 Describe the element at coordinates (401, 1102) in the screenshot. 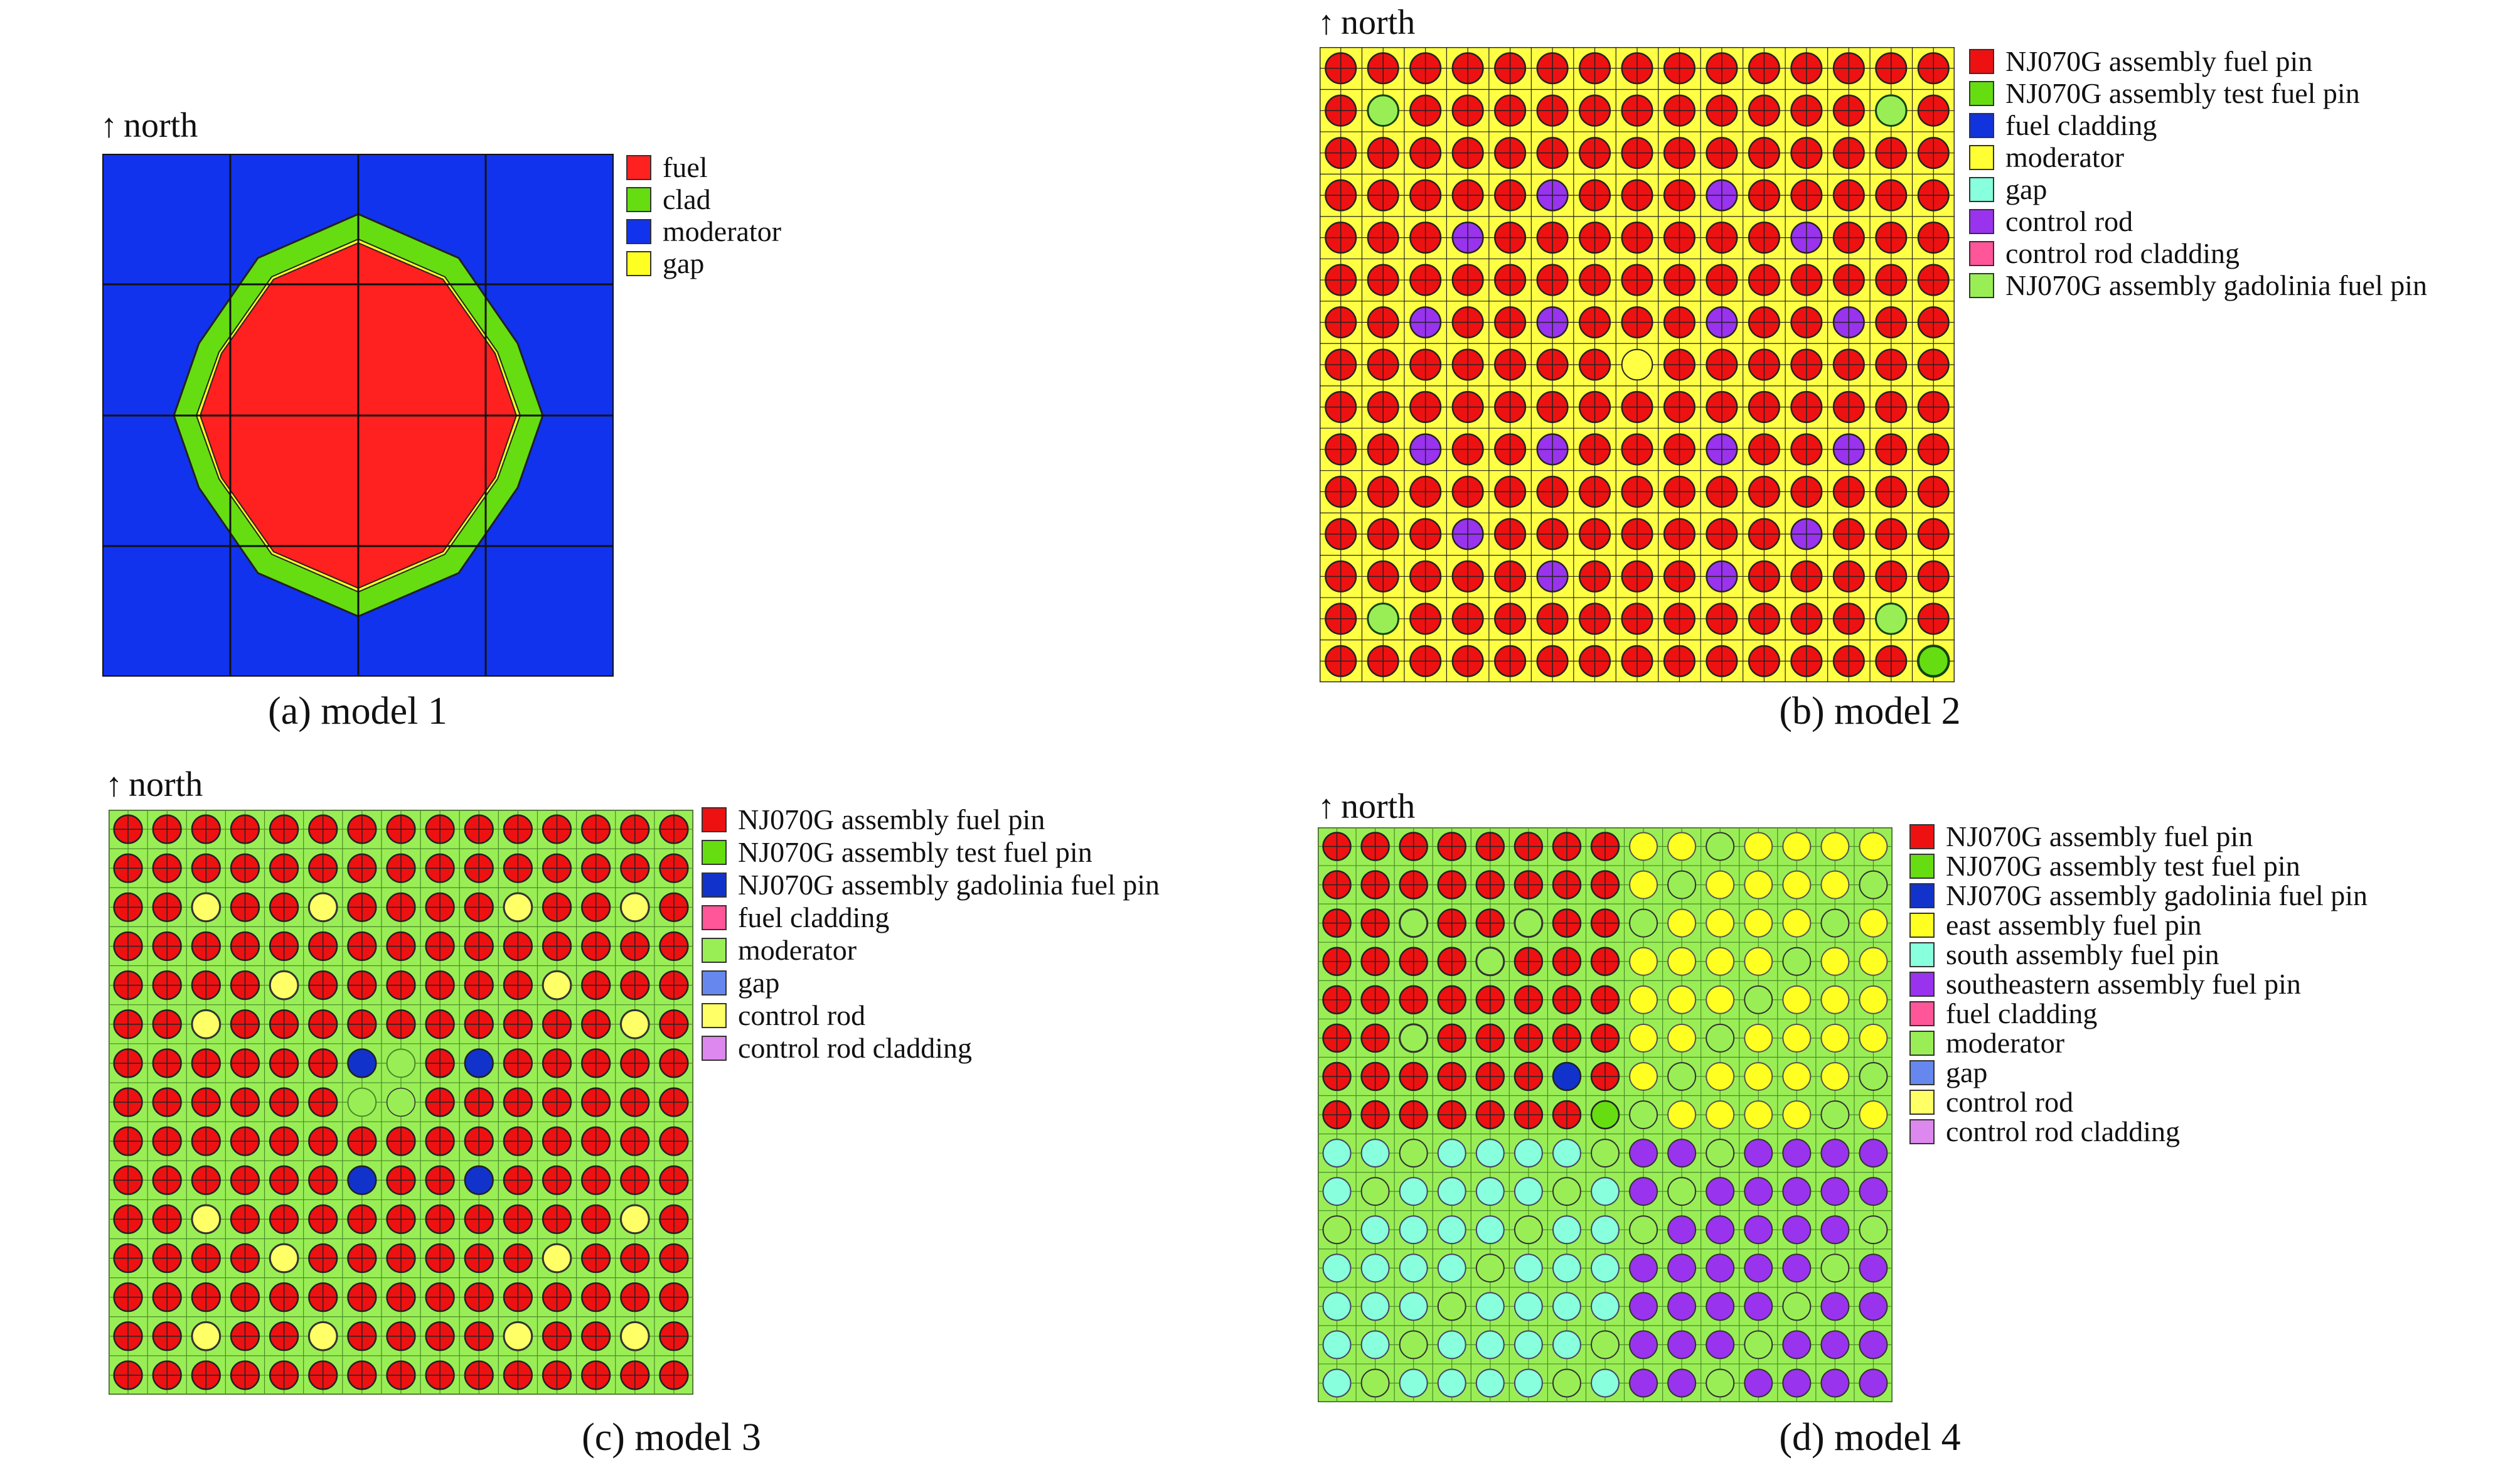

I see `model-3-assembly-lattice` at that location.